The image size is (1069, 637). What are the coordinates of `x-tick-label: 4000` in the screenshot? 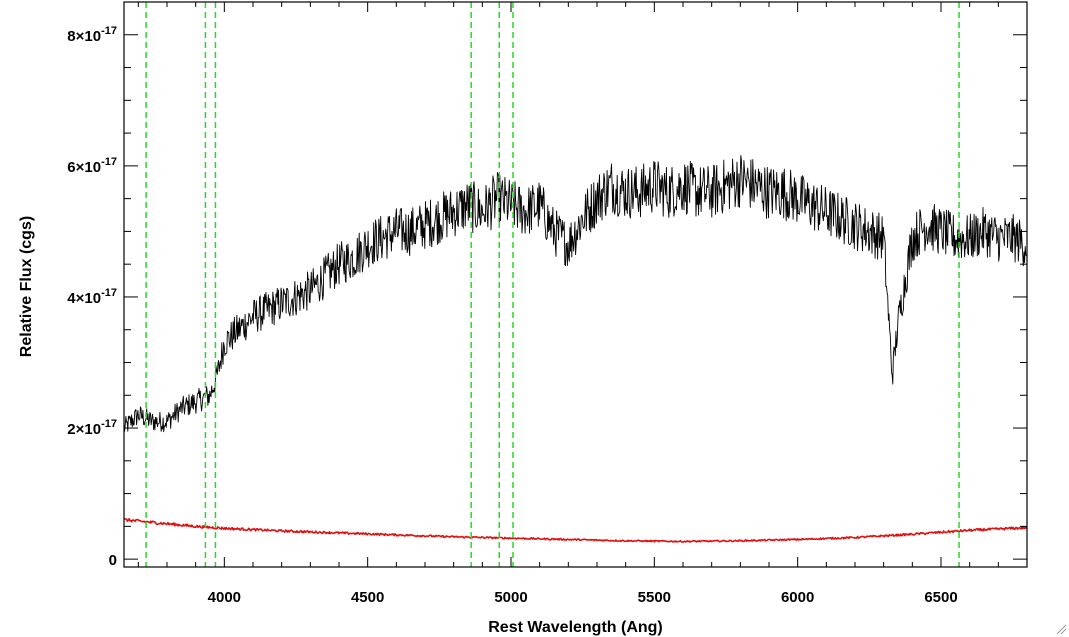 It's located at (224, 597).